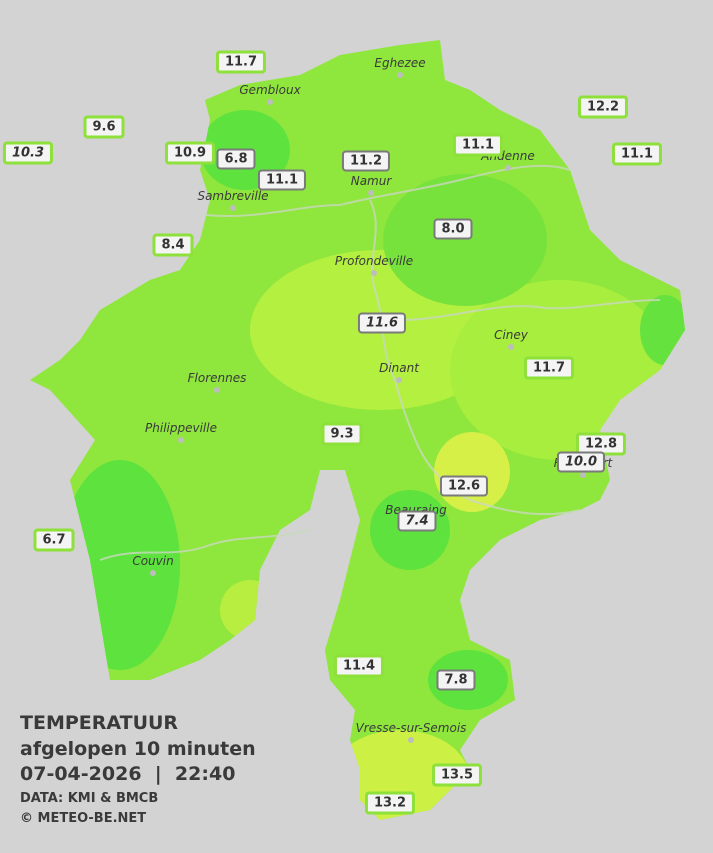 The image size is (713, 853). What do you see at coordinates (181, 428) in the screenshot?
I see `city-label: Philippeville` at bounding box center [181, 428].